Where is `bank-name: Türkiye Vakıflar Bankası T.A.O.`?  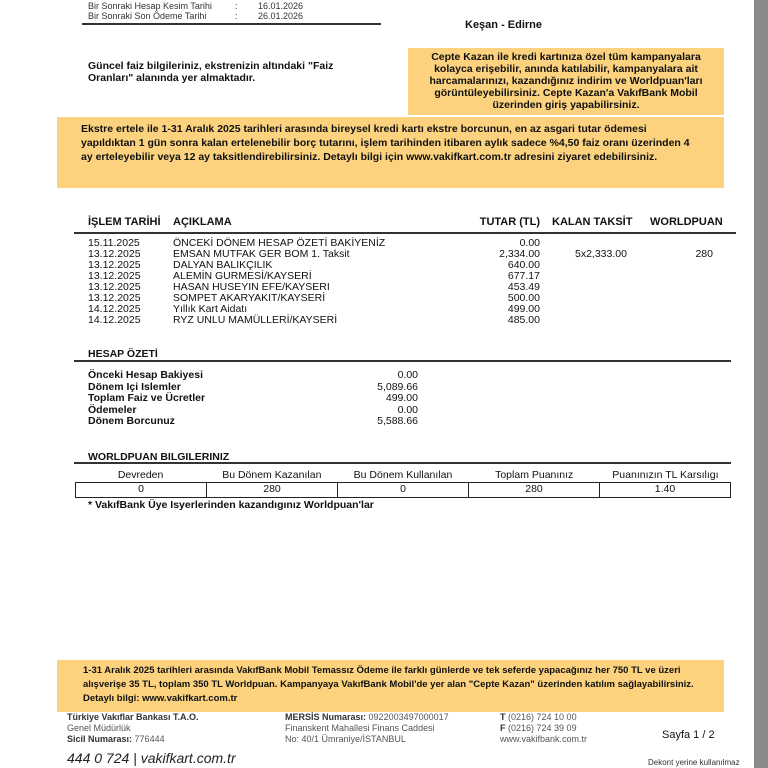 bank-name: Türkiye Vakıflar Bankası T.A.O. is located at coordinates (133, 717).